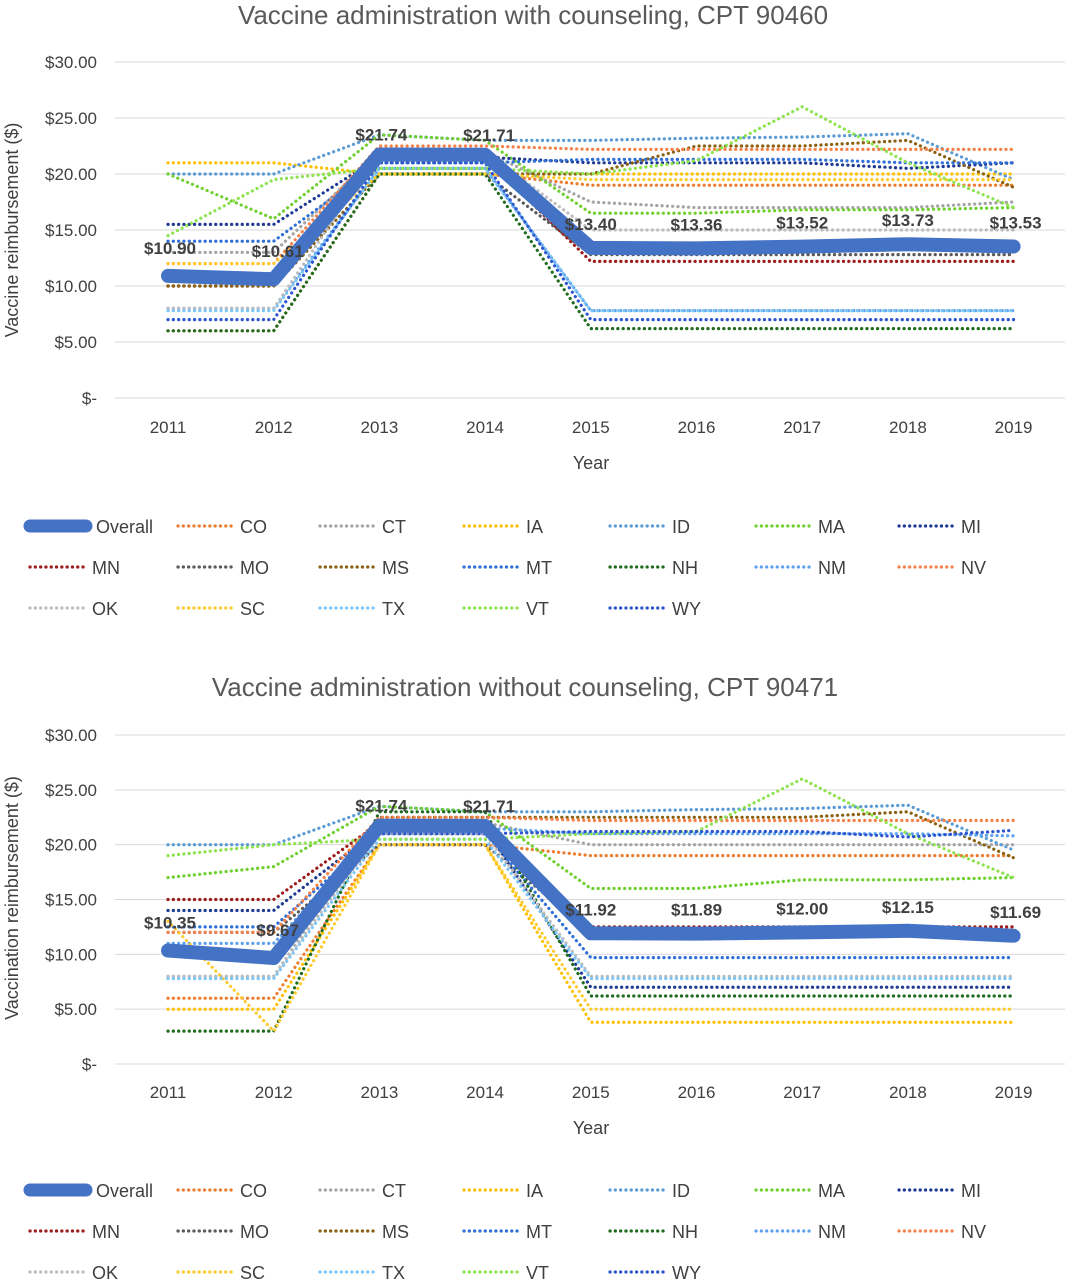  Describe the element at coordinates (591, 157) in the screenshot. I see `series-line-id` at that location.